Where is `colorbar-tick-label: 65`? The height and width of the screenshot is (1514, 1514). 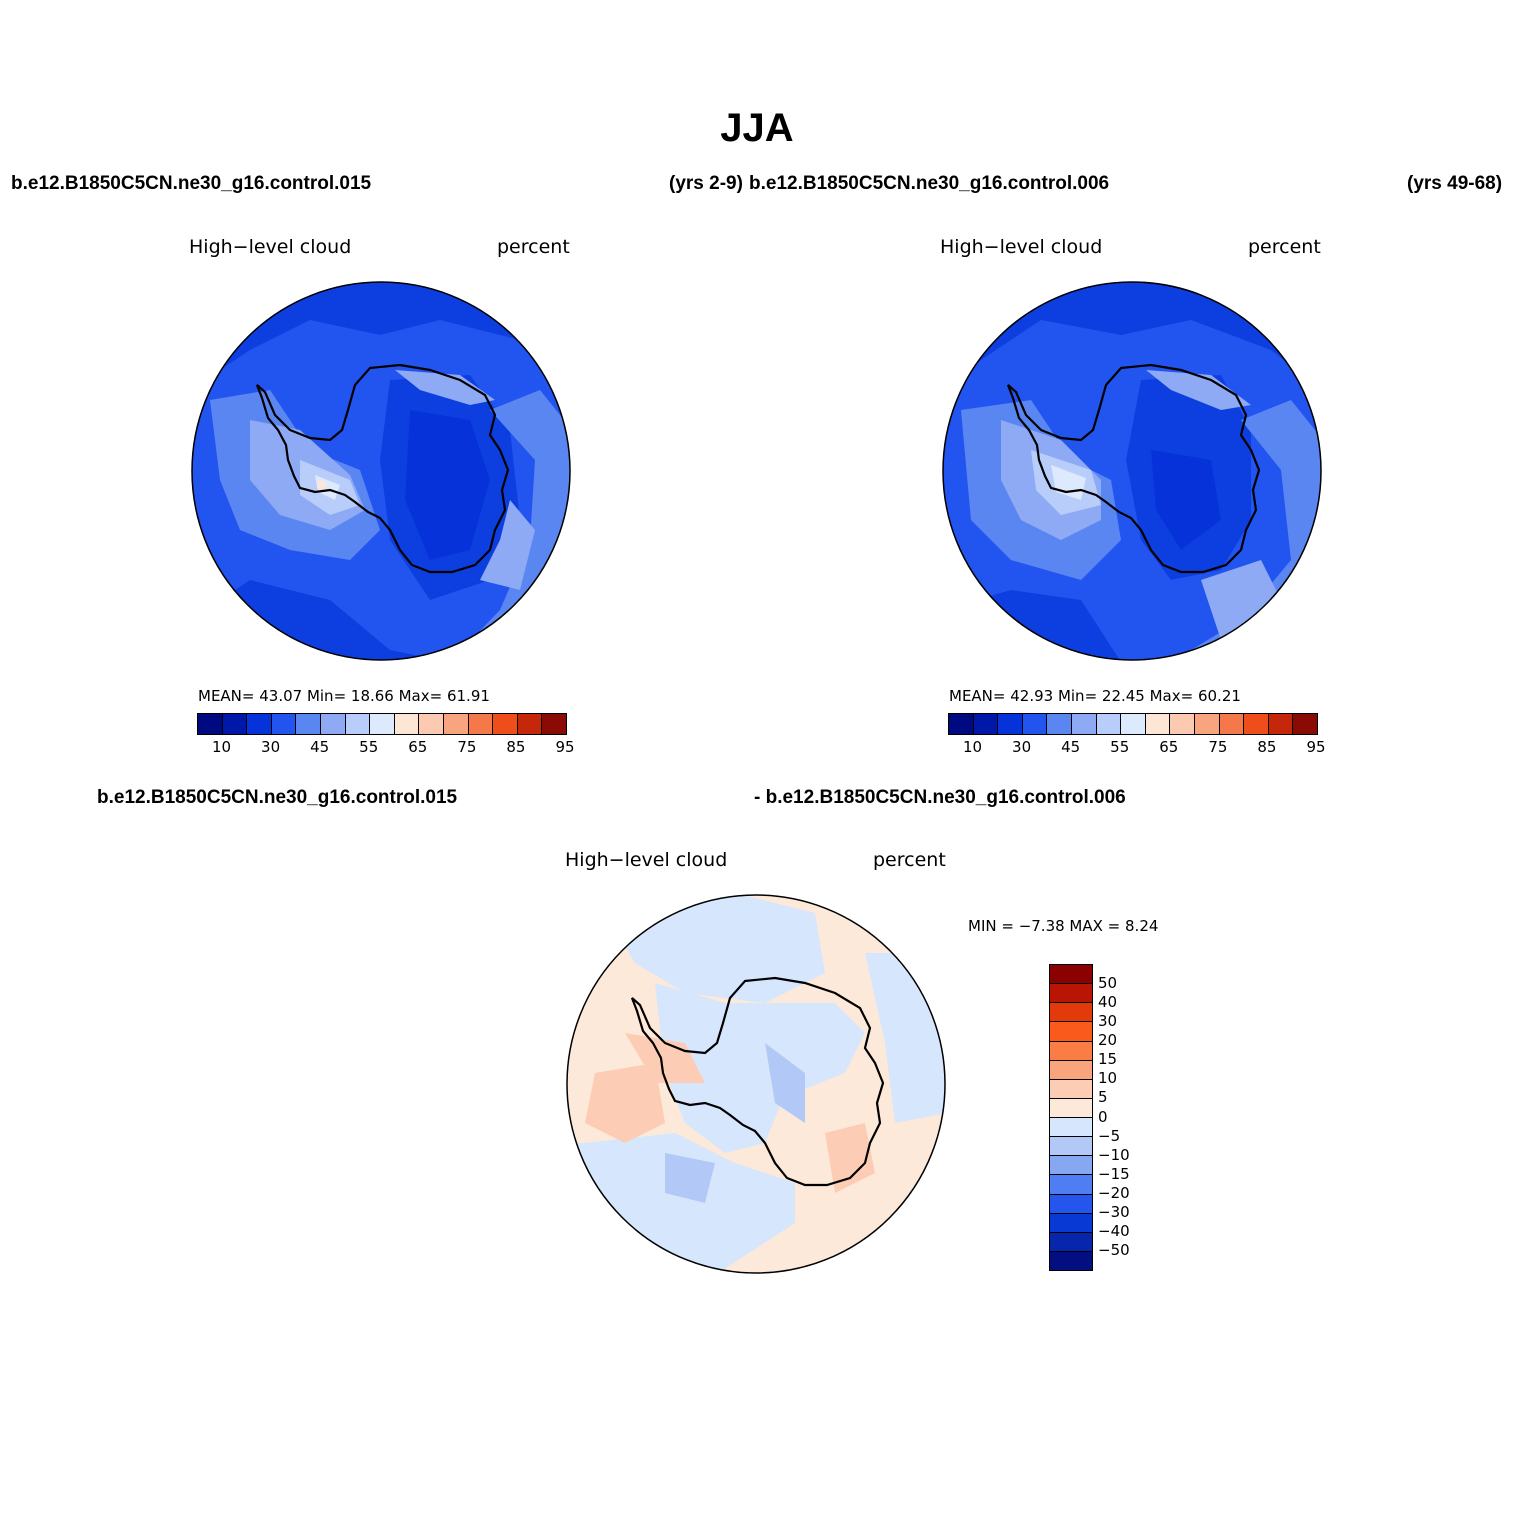
colorbar-tick-label: 65 is located at coordinates (418, 747).